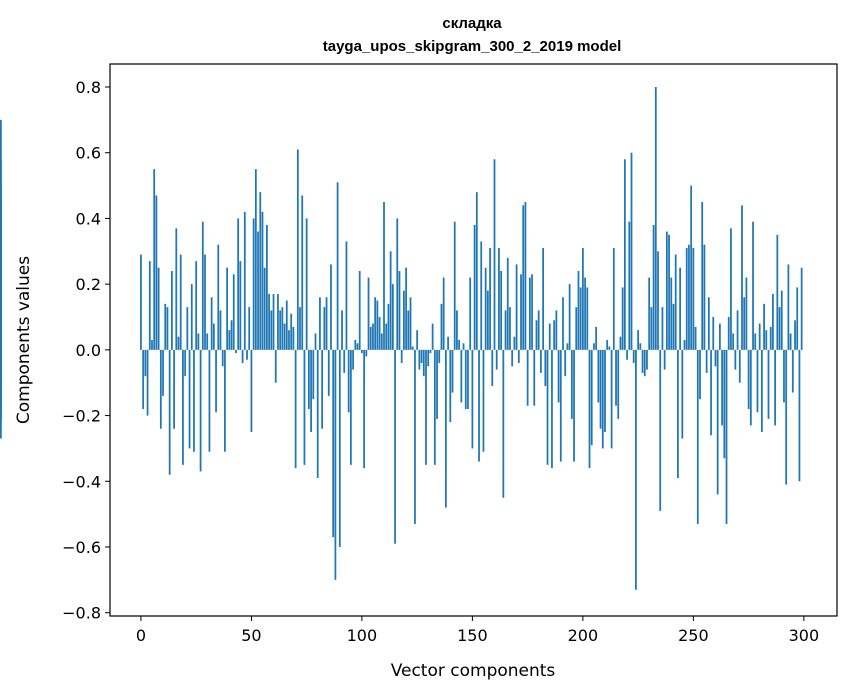 The width and height of the screenshot is (867, 696). Describe the element at coordinates (88, 218) in the screenshot. I see `y-tick-label: 0.4` at that location.